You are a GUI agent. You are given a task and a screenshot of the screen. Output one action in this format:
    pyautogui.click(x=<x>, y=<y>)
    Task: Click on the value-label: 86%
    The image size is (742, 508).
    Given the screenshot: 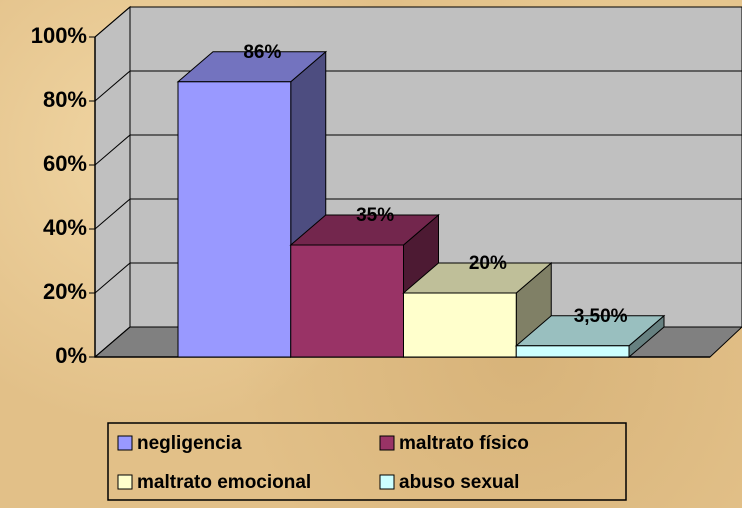 What is the action you would take?
    pyautogui.click(x=262, y=52)
    